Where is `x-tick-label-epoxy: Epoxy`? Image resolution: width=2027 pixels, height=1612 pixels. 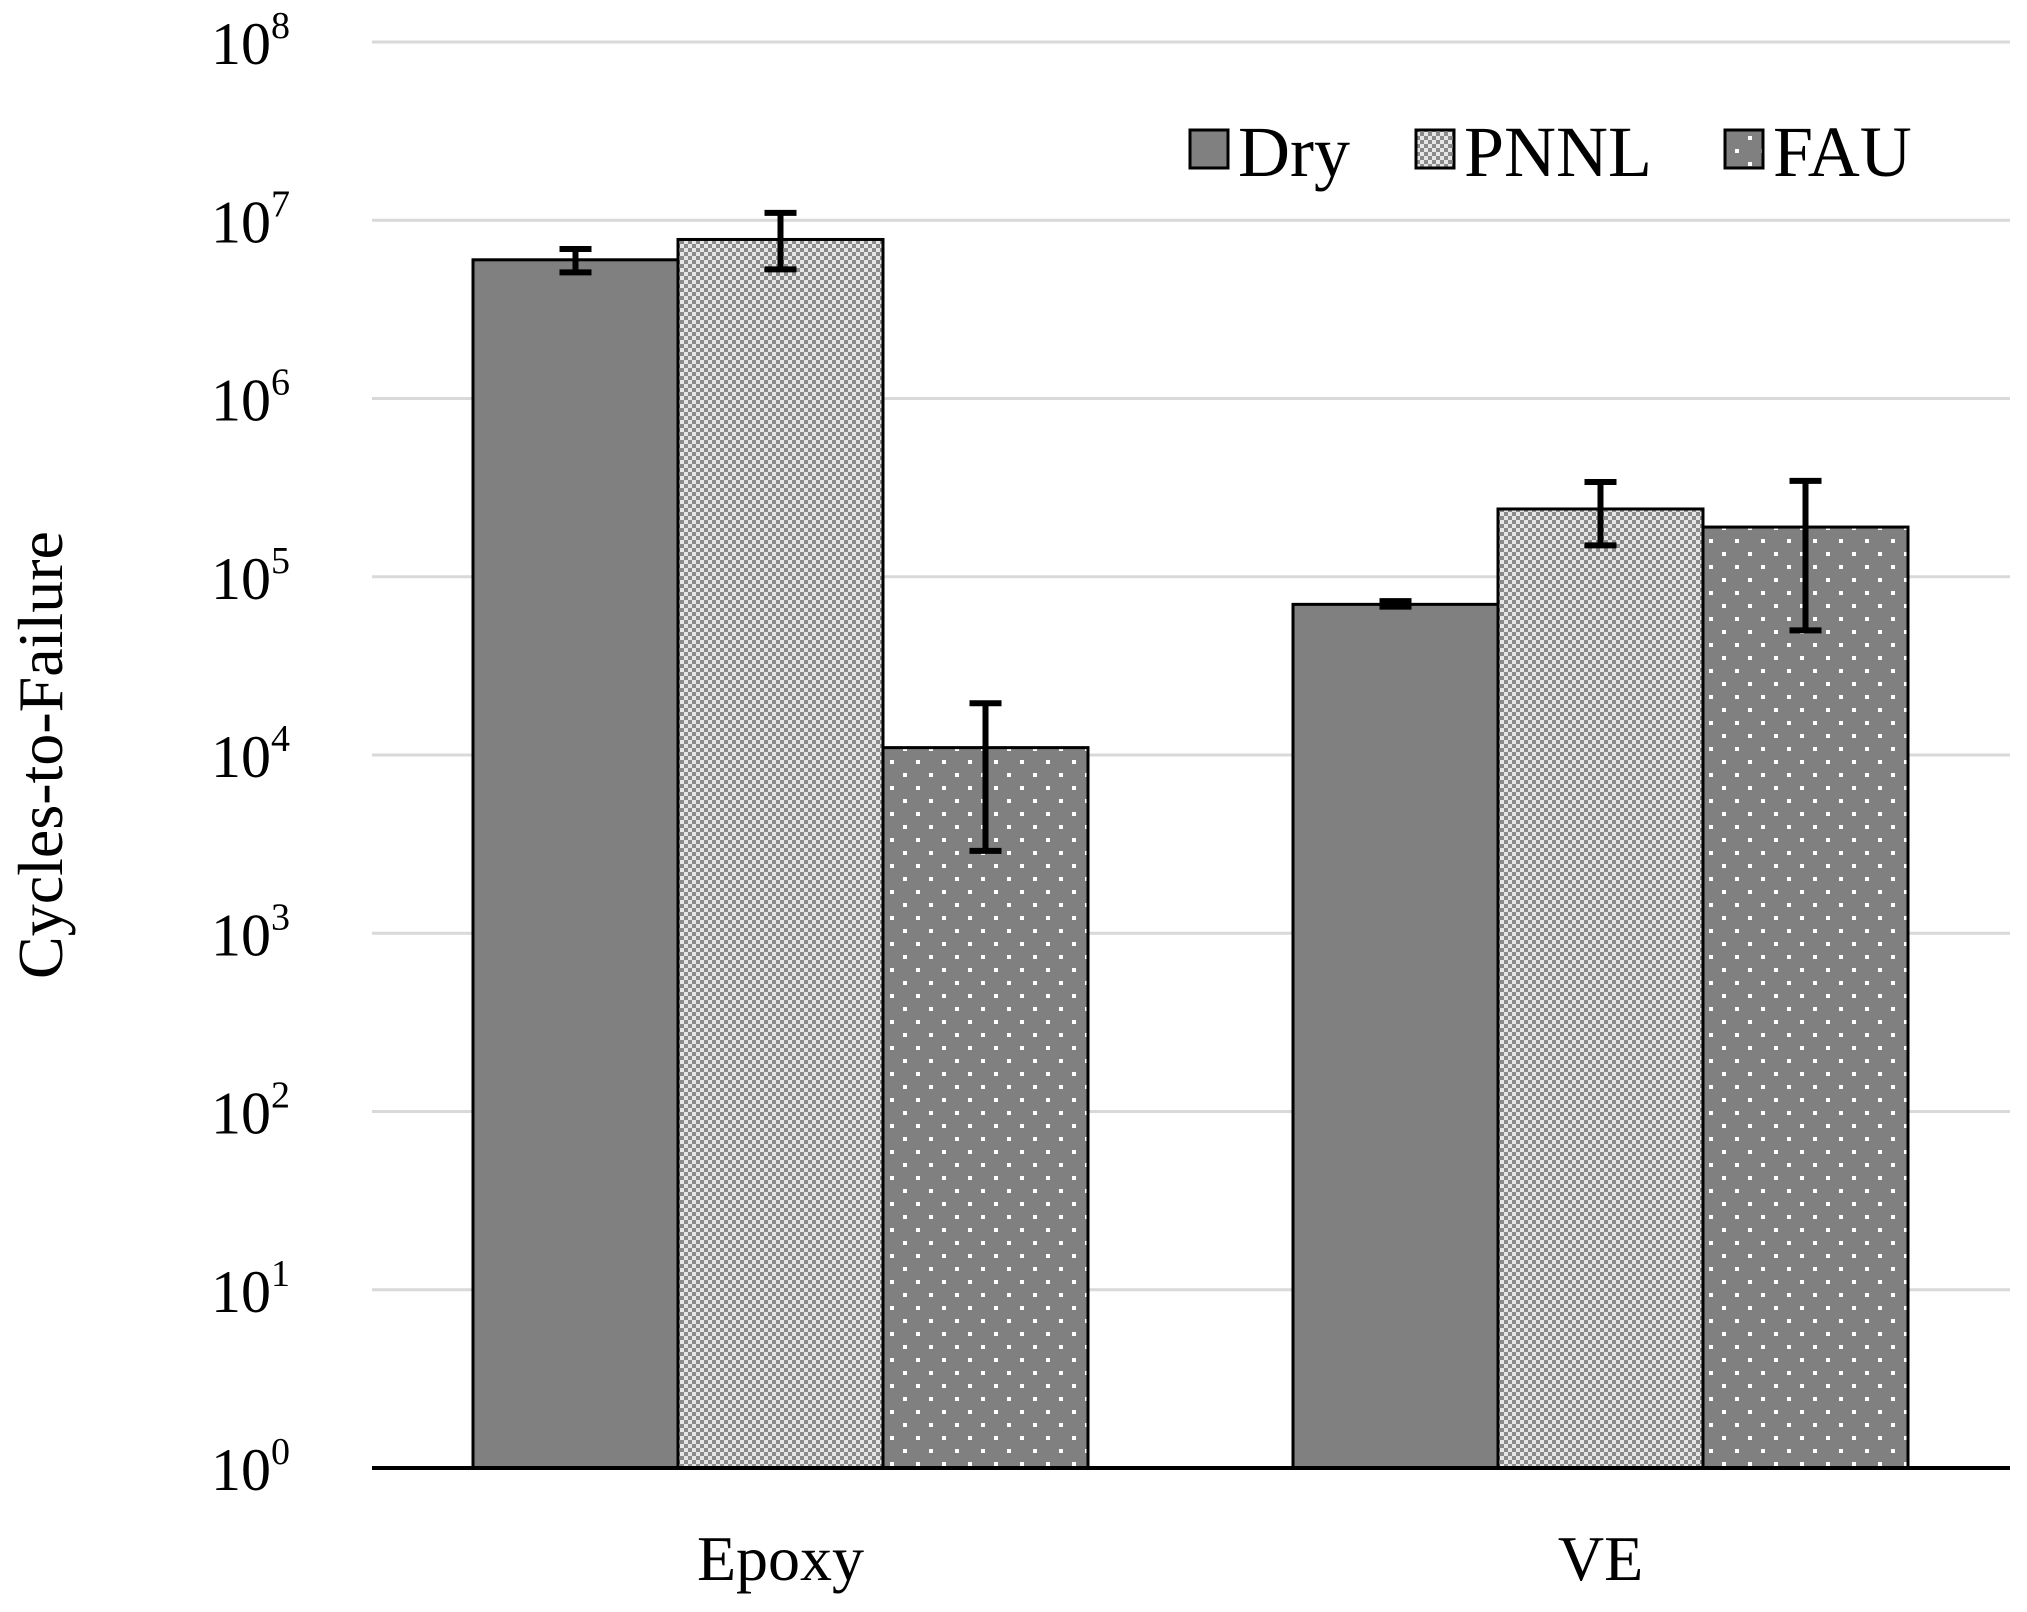 x-tick-label-epoxy: Epoxy is located at coordinates (780, 1558).